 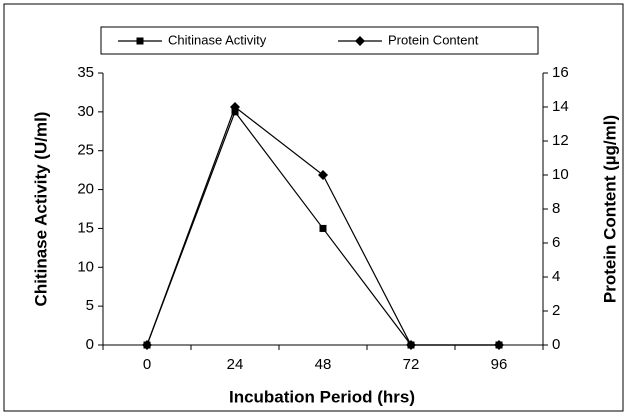 I want to click on y-tick-label: 30, so click(x=85, y=111).